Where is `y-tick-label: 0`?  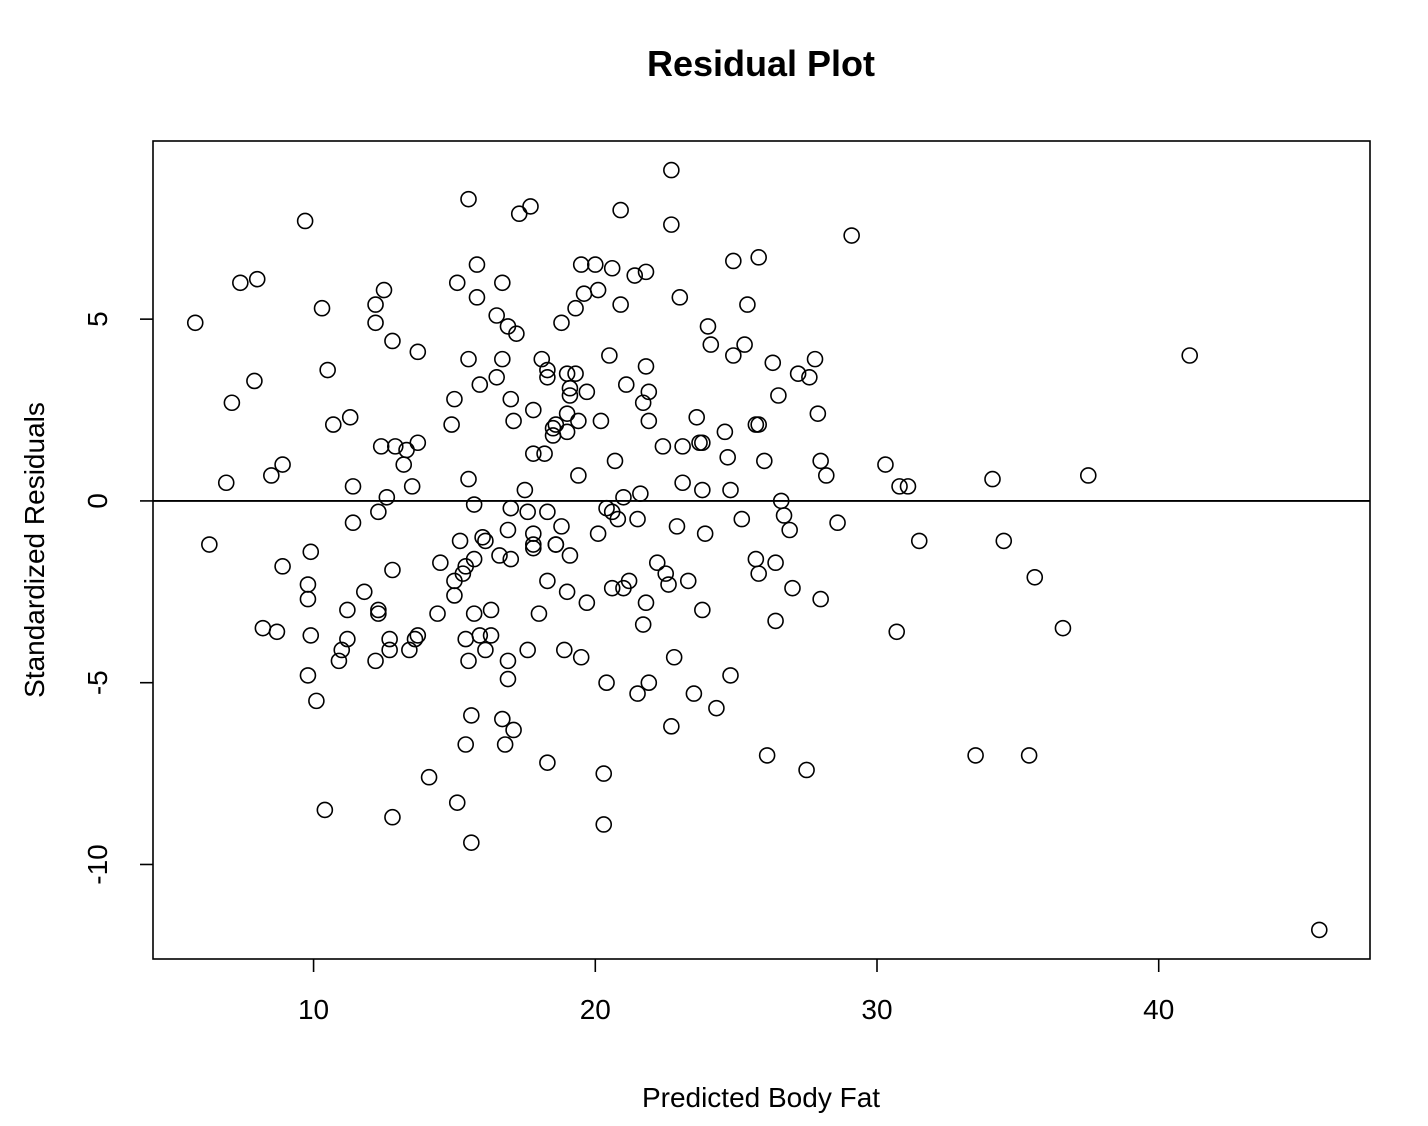
y-tick-label: 0 is located at coordinates (97, 501).